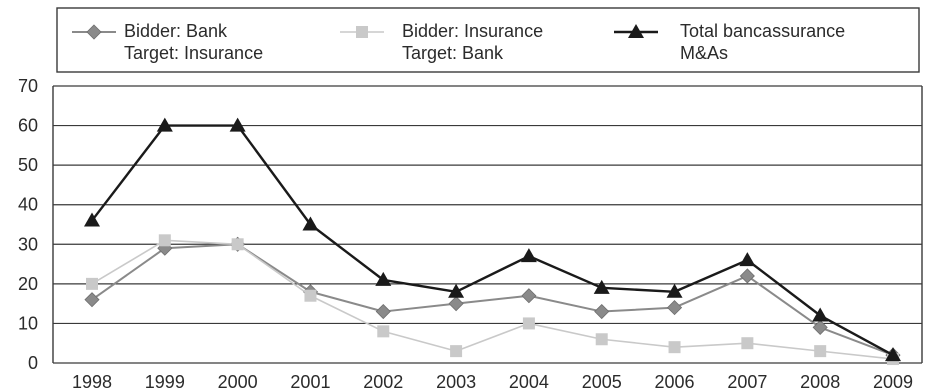 The width and height of the screenshot is (926, 392). What do you see at coordinates (28, 126) in the screenshot?
I see `y-tick-label: 60` at bounding box center [28, 126].